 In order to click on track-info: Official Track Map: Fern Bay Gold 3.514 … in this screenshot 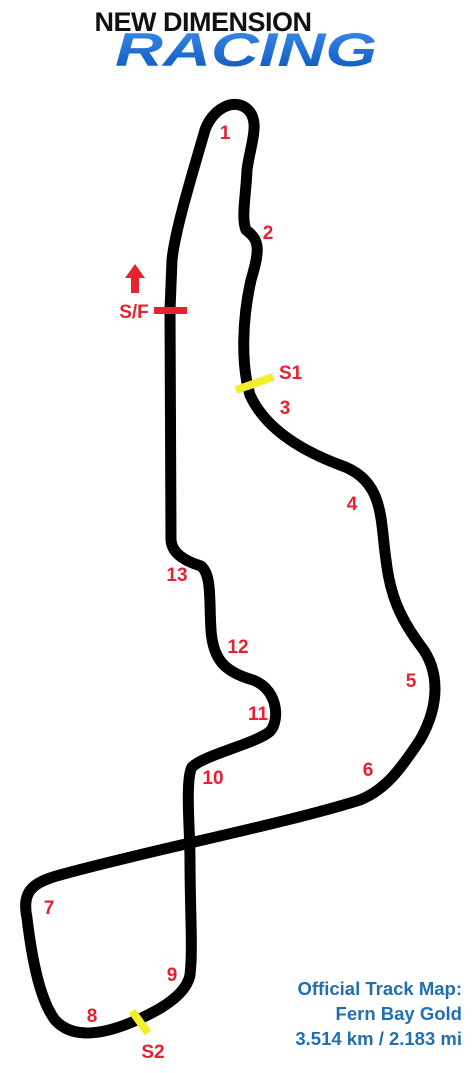, I will do `click(378, 1013)`.